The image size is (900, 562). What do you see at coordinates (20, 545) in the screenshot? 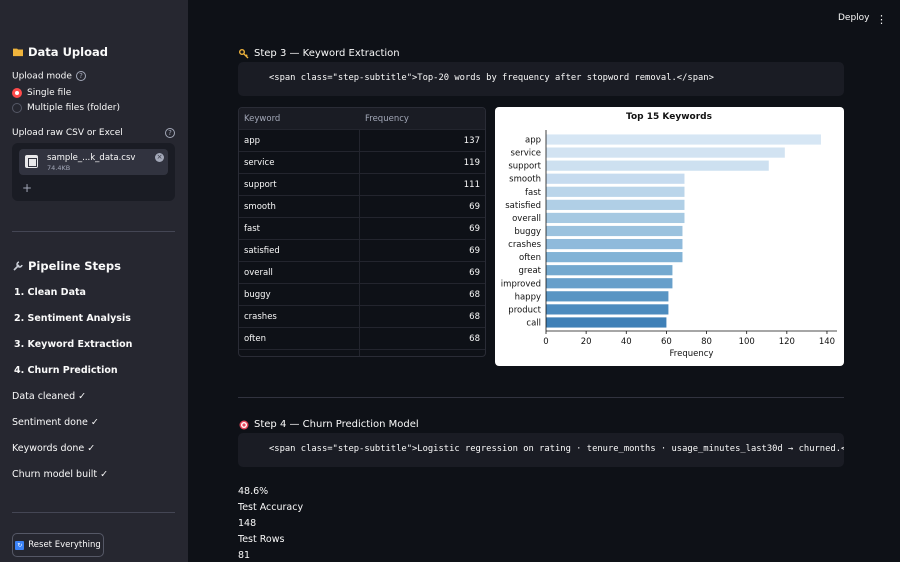
I see `reset-icon: ↻` at bounding box center [20, 545].